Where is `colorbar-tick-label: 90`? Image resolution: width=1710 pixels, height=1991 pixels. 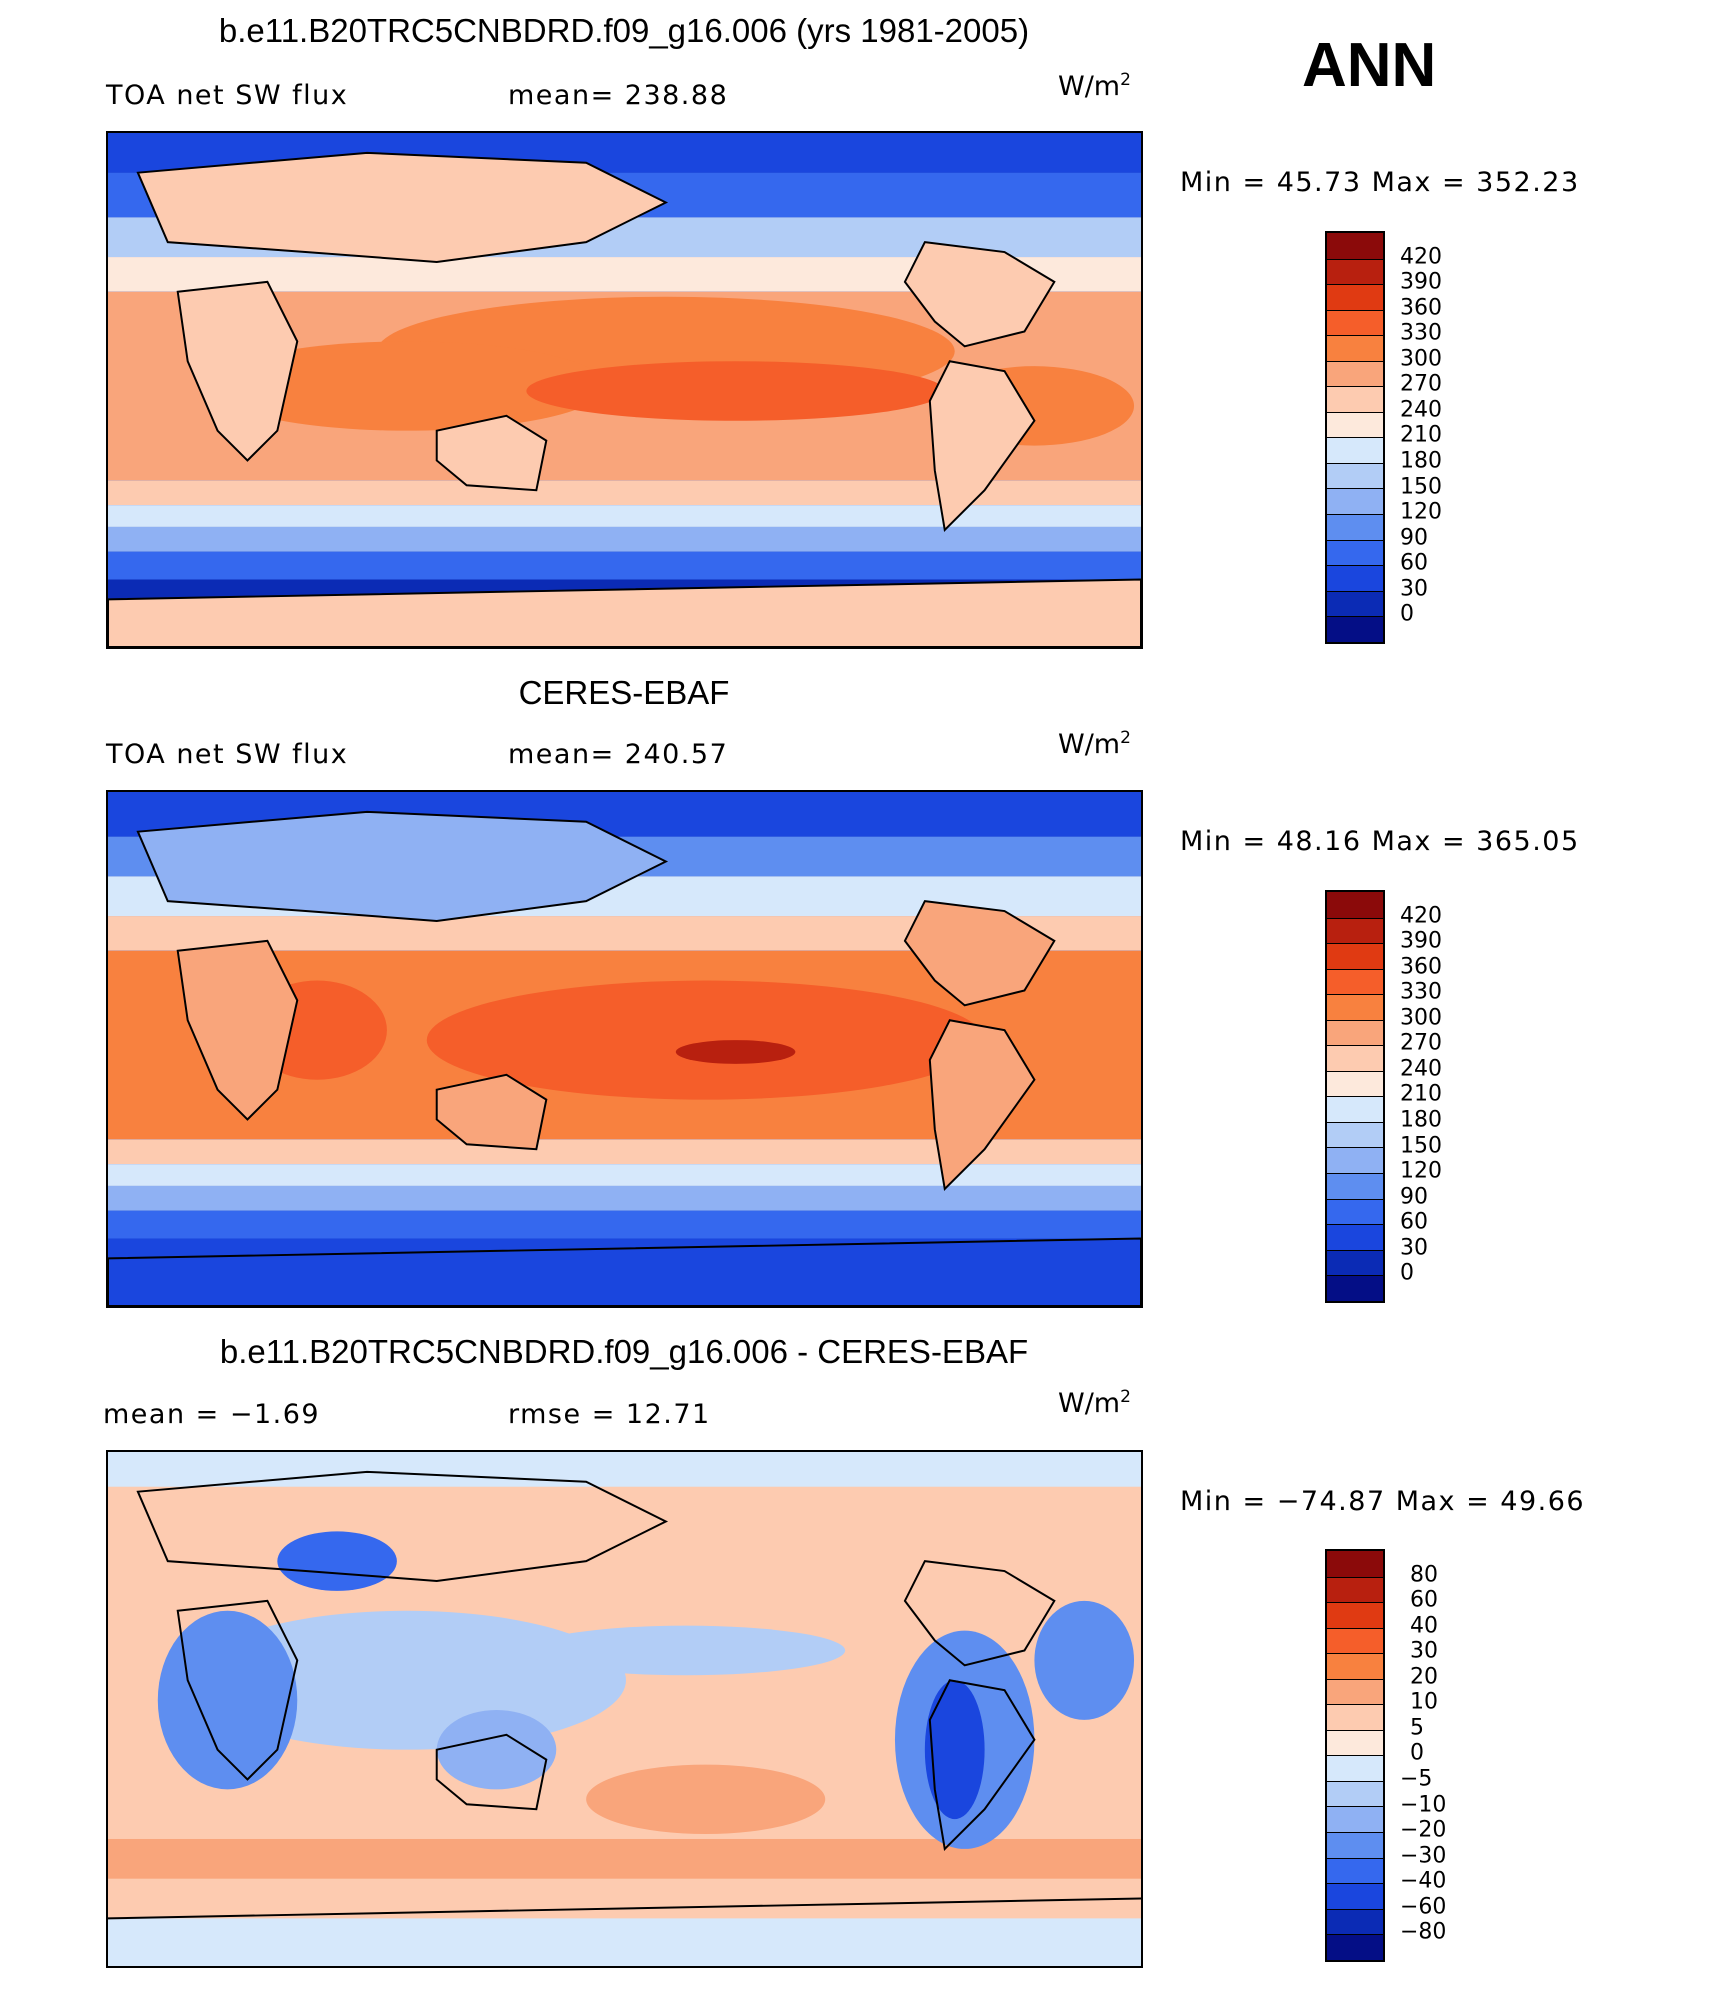 colorbar-tick-label: 90 is located at coordinates (1414, 1197).